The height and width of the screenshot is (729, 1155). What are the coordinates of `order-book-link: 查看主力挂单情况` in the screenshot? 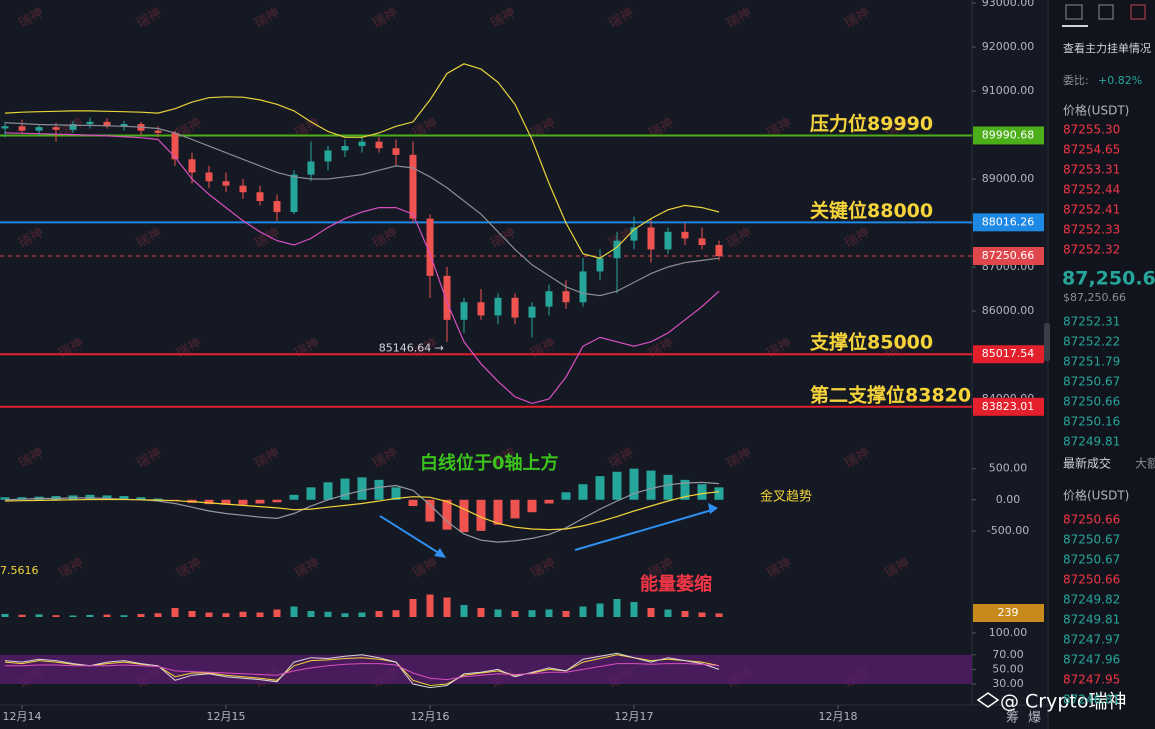 It's located at (1107, 48).